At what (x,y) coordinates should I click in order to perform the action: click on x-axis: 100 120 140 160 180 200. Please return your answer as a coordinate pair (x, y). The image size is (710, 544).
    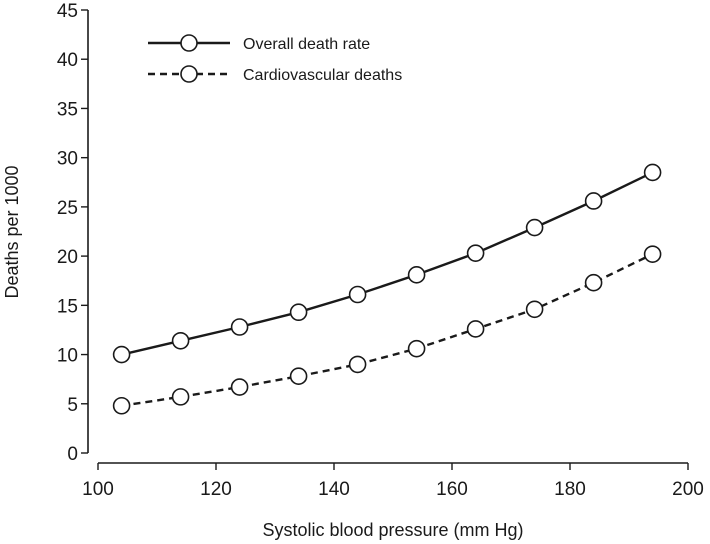
    Looking at the image, I should click on (393, 481).